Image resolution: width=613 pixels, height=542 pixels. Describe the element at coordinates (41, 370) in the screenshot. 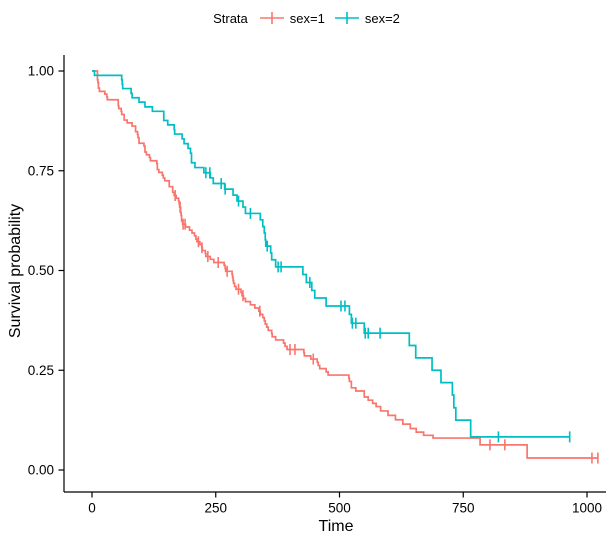

I see `y-tick-label: 0.25` at that location.